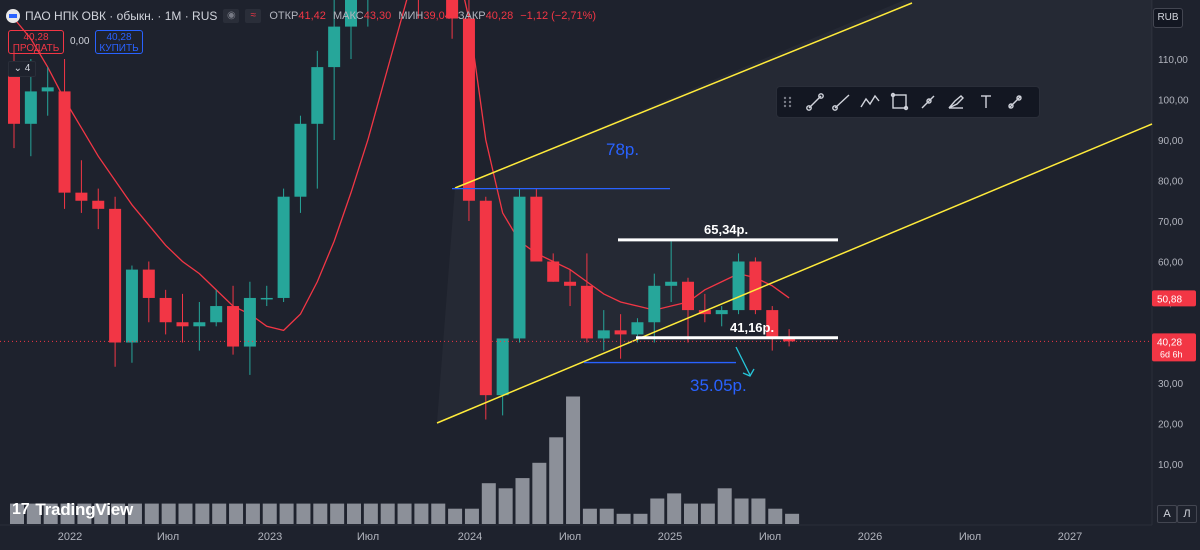 This screenshot has width=1200, height=550. Describe the element at coordinates (899, 101) in the screenshot. I see `rectangle-icon` at that location.